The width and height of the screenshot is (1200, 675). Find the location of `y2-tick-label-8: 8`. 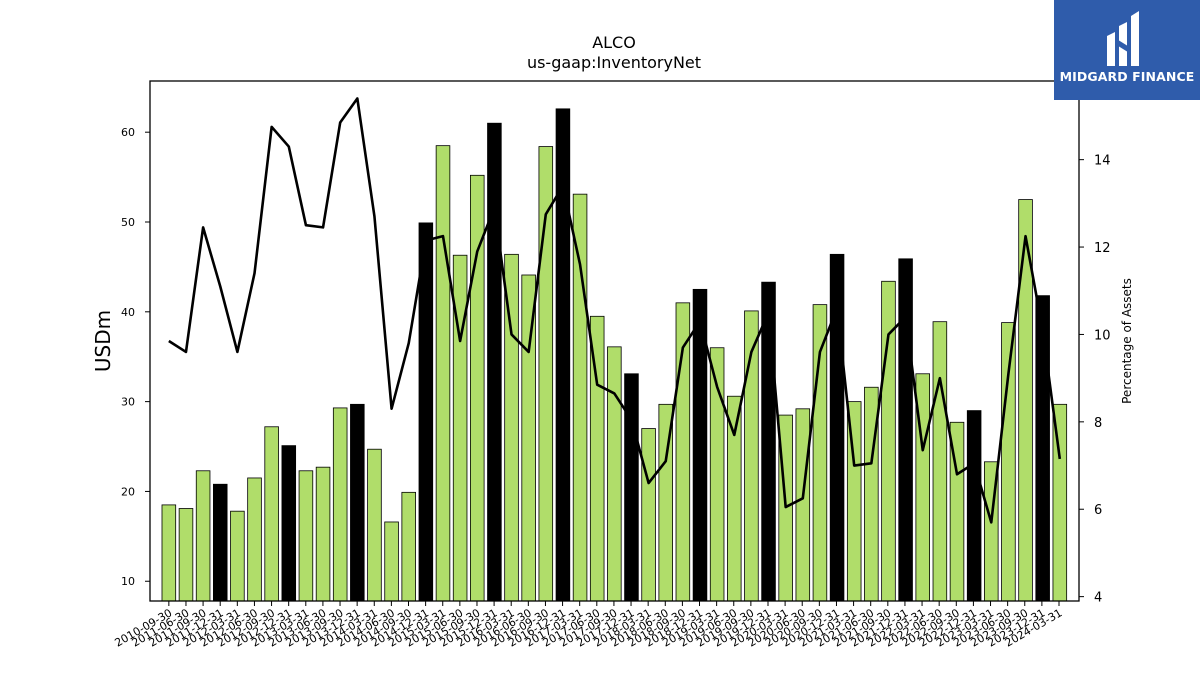

y2-tick-label-8: 8 is located at coordinates (1098, 423).